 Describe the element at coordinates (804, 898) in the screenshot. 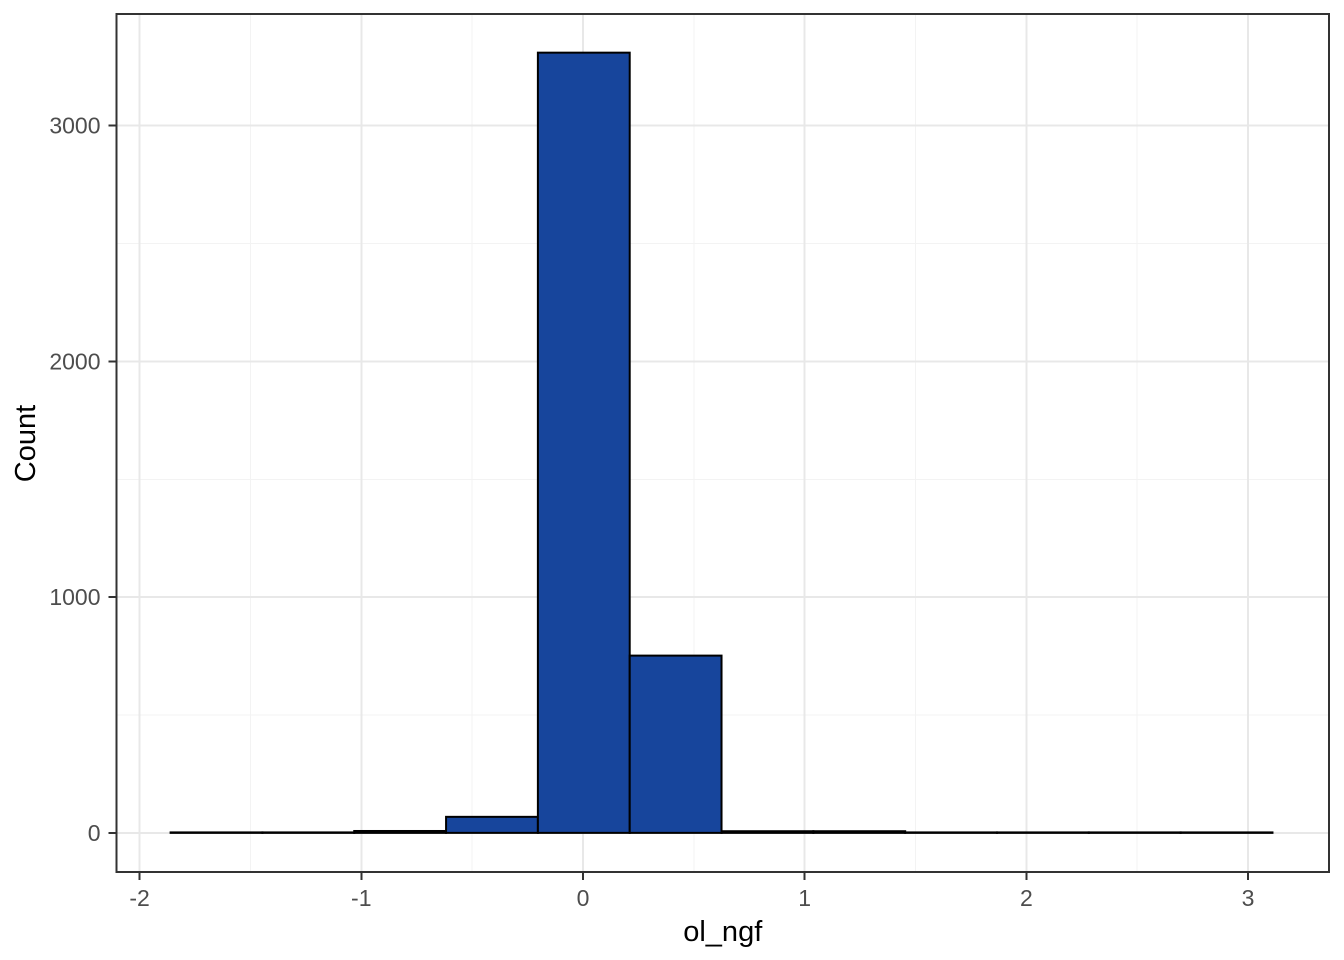

I see `x-tick-label: 1` at that location.